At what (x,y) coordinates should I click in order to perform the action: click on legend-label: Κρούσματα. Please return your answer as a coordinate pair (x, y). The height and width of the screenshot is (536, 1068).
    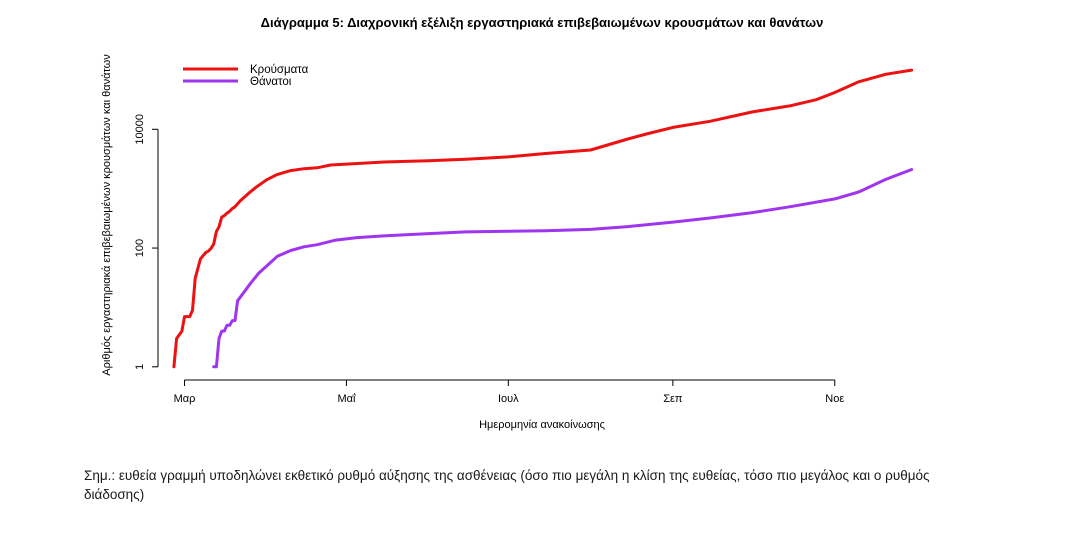
    Looking at the image, I should click on (279, 70).